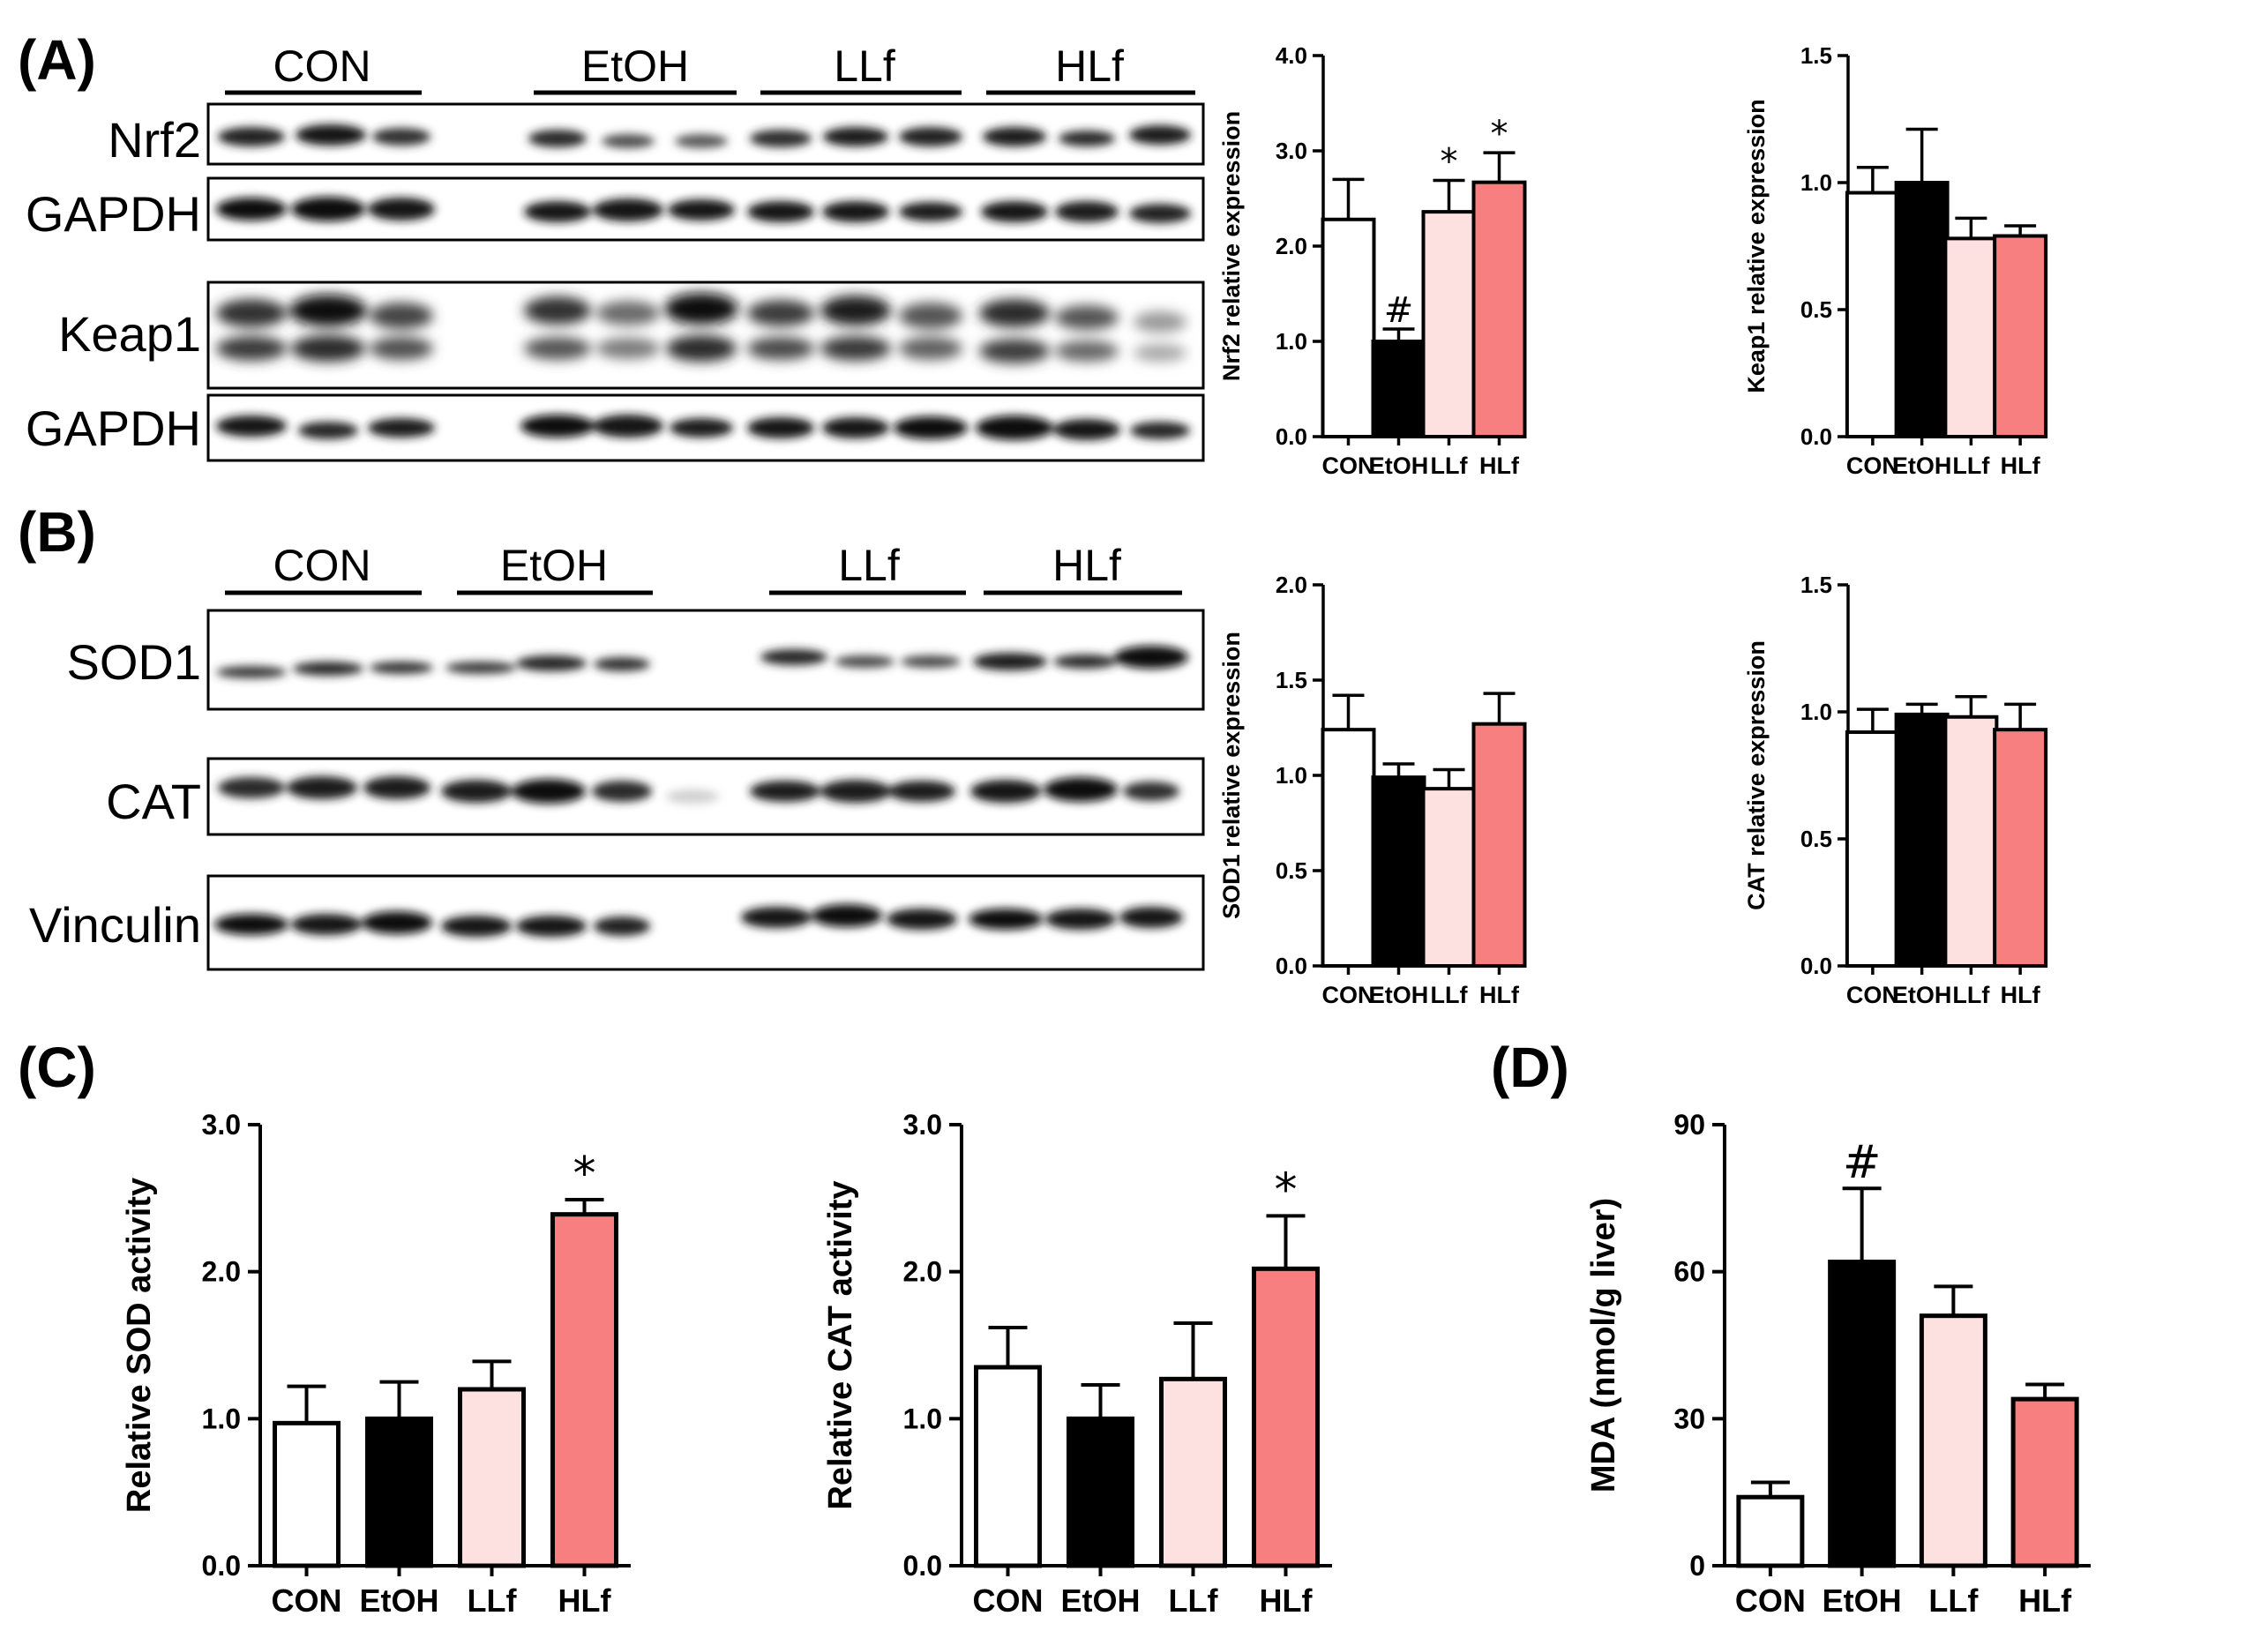 This screenshot has width=2268, height=1631. Describe the element at coordinates (554, 565) in the screenshot. I see `blot-b-group-etoh: EtOH` at that location.